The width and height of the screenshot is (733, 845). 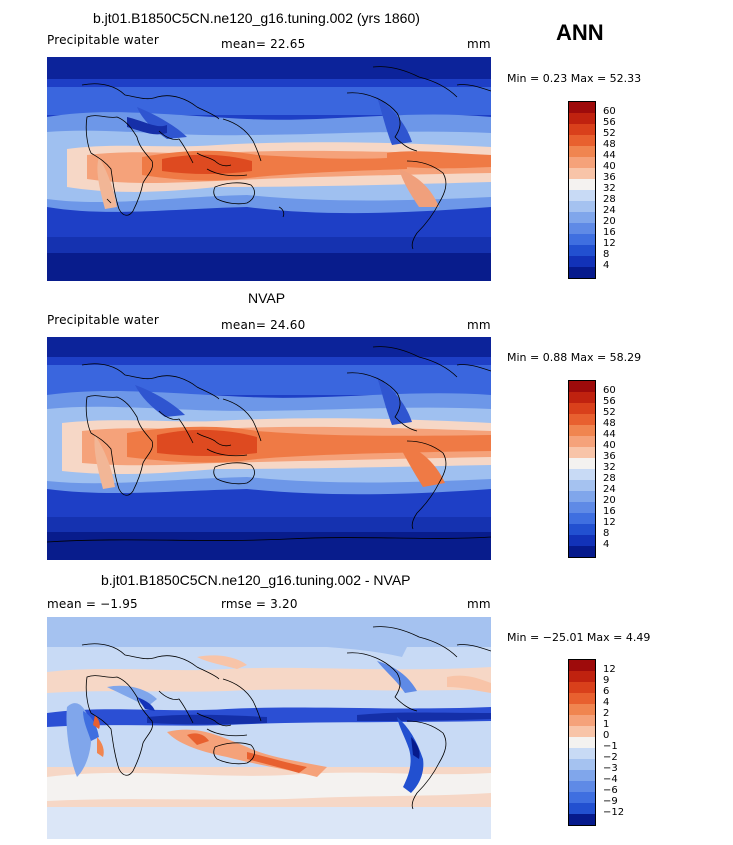 I want to click on colorbar-tick-label: 16, so click(x=609, y=511).